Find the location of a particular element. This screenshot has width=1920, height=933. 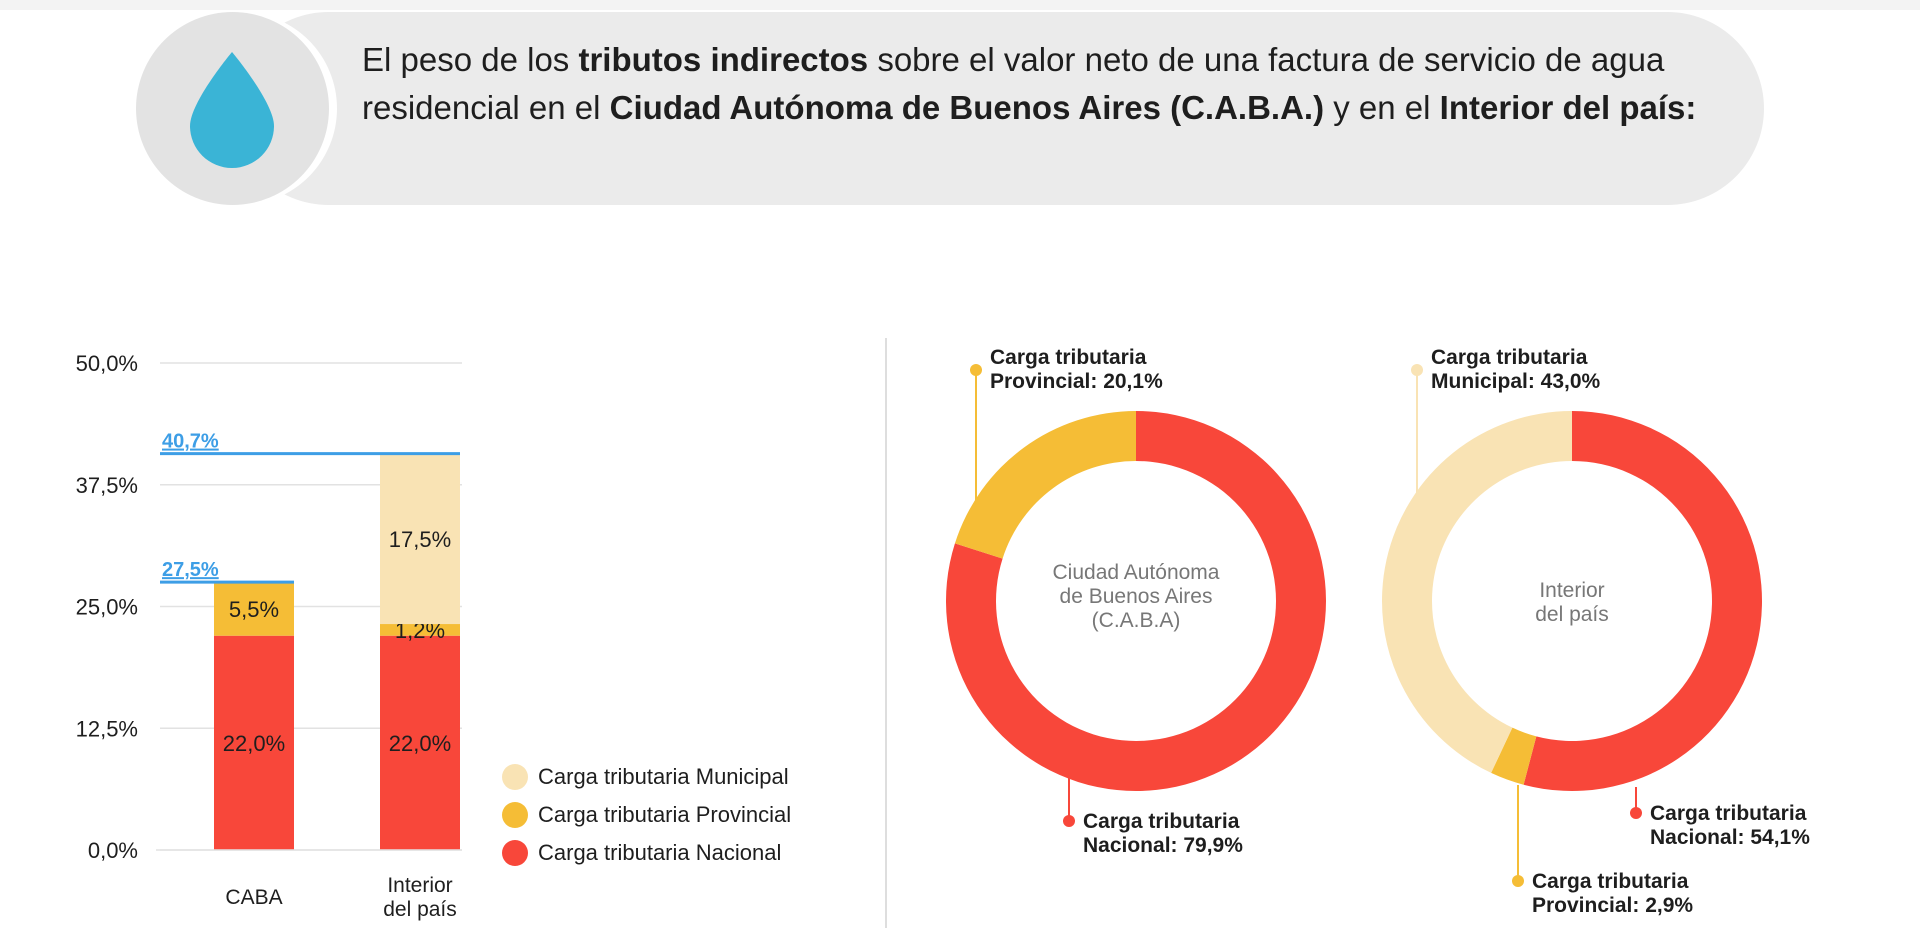

callout-label: Nacional: 79,9% is located at coordinates (1163, 845).